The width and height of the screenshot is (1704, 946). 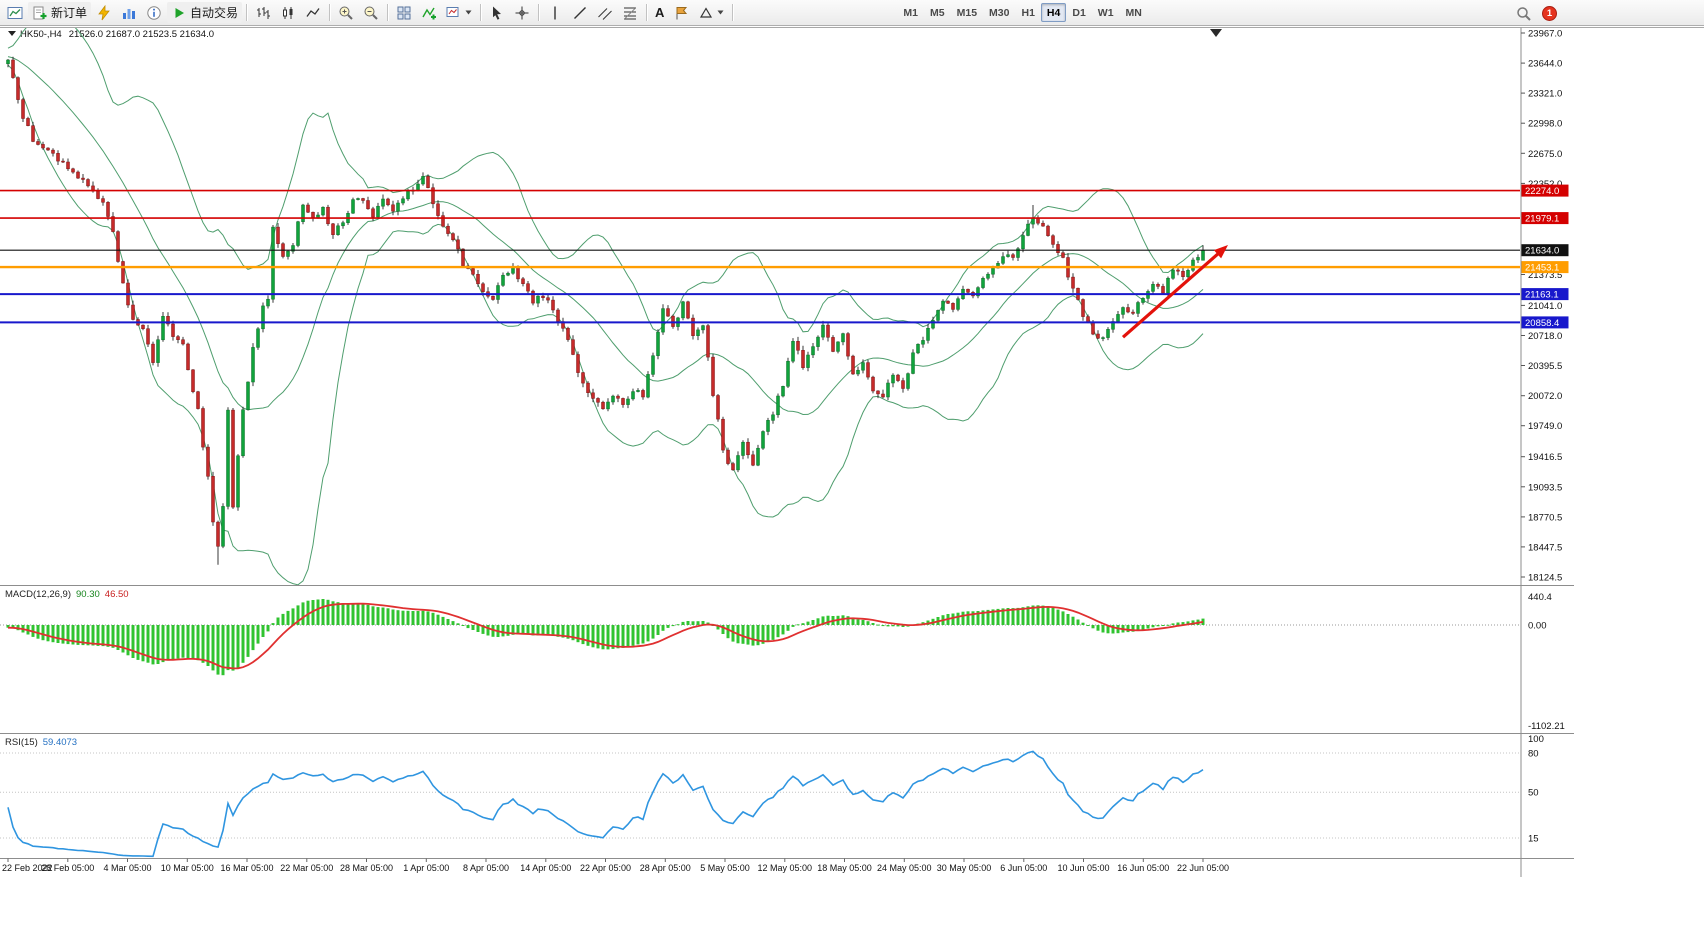 I want to click on text-tool-icon: A, so click(x=660, y=12).